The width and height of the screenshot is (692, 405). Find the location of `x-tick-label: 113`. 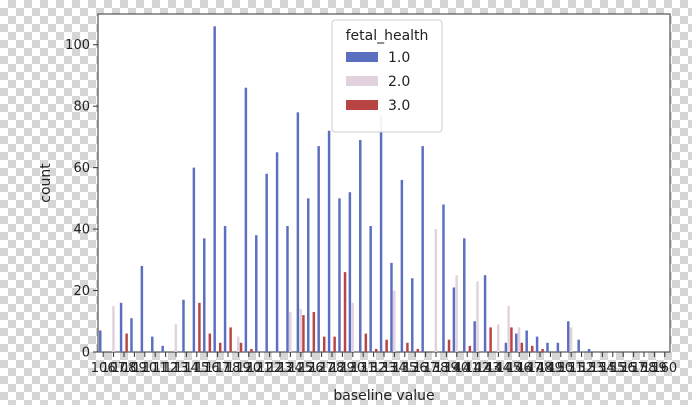

x-tick-label: 113 is located at coordinates (176, 368).